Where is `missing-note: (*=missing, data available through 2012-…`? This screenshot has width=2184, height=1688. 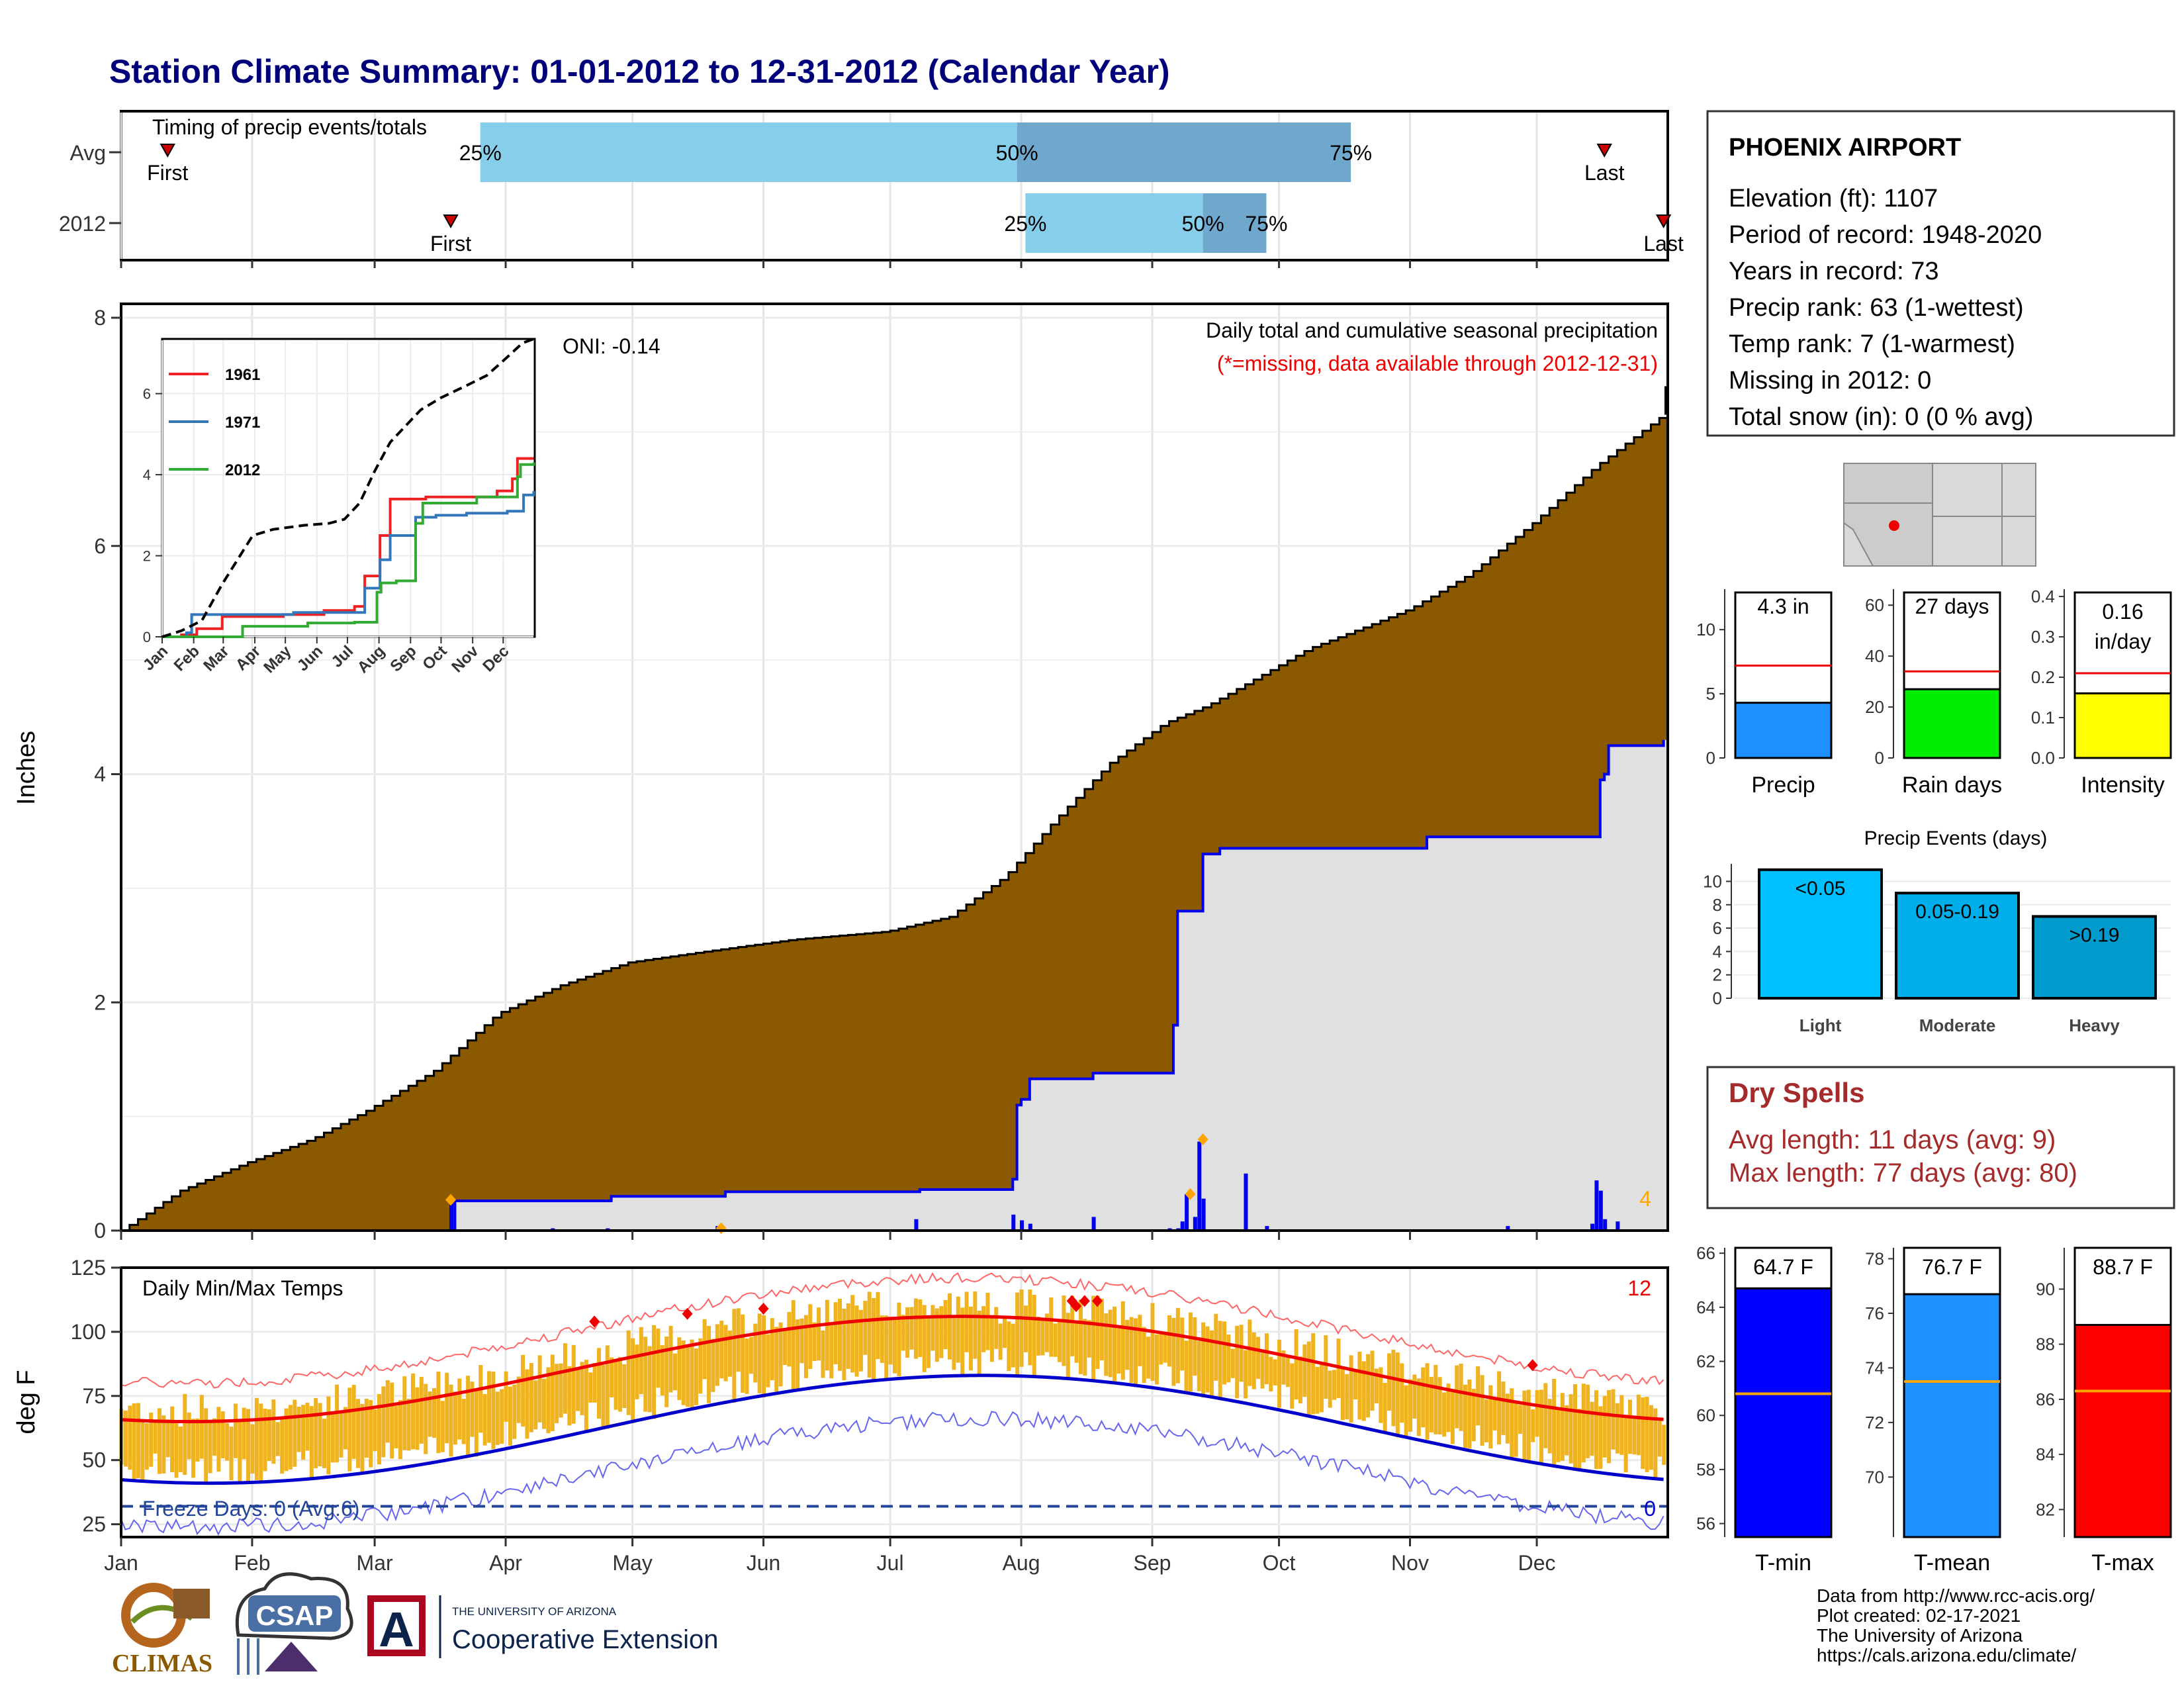 missing-note: (*=missing, data available through 2012-… is located at coordinates (1437, 363).